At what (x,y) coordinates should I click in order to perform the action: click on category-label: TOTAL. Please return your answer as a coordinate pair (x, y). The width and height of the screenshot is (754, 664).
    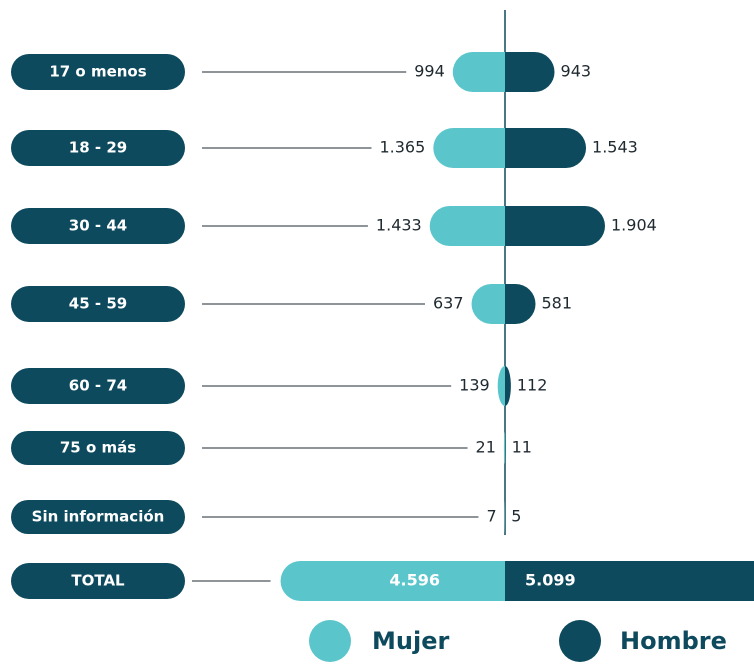
    Looking at the image, I should click on (98, 581).